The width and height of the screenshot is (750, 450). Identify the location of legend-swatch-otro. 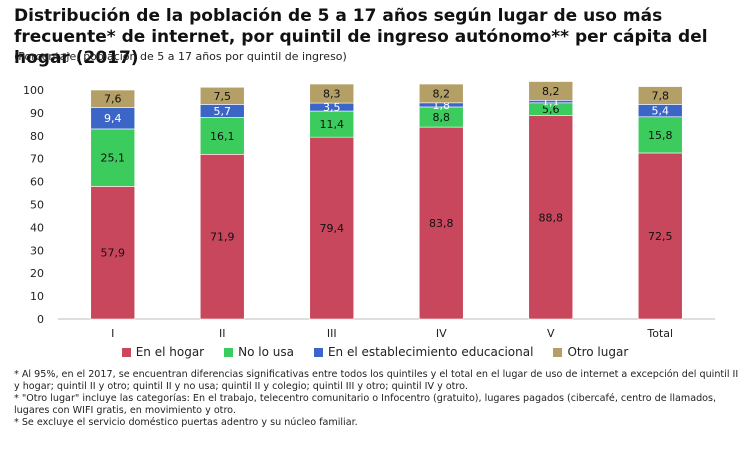
(558, 352).